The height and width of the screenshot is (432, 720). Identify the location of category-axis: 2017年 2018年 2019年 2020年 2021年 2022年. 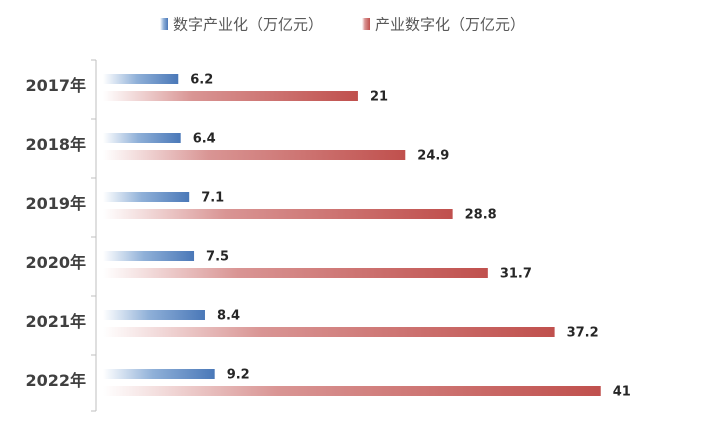
(61, 235).